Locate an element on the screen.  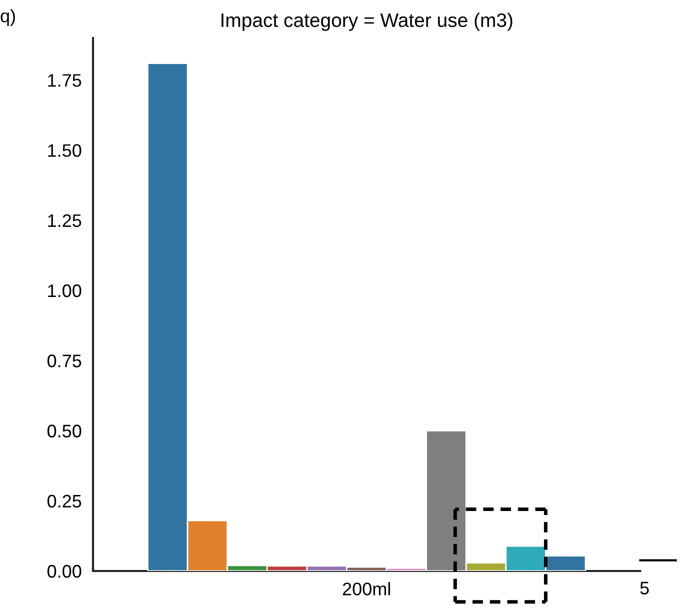
y-tick-label: 0.00 is located at coordinates (64, 571).